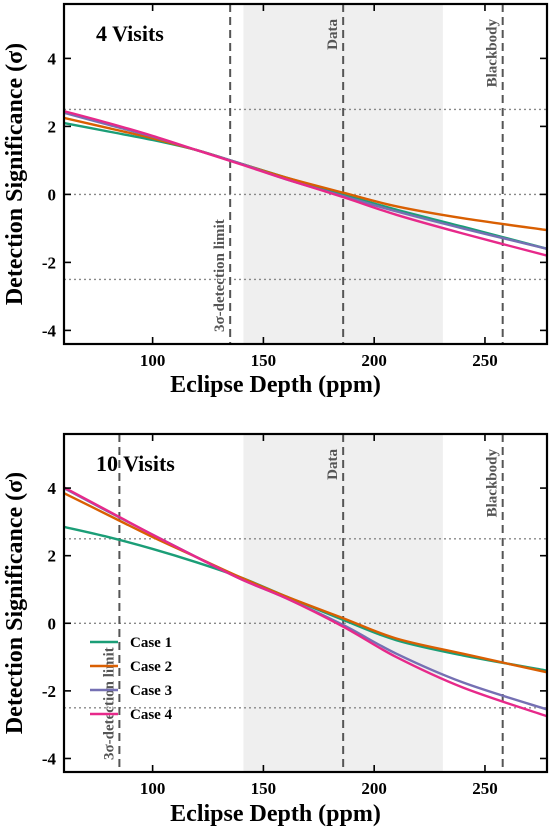 The image size is (550, 840). Describe the element at coordinates (151, 643) in the screenshot. I see `legend-label-case-1: Case 1` at that location.